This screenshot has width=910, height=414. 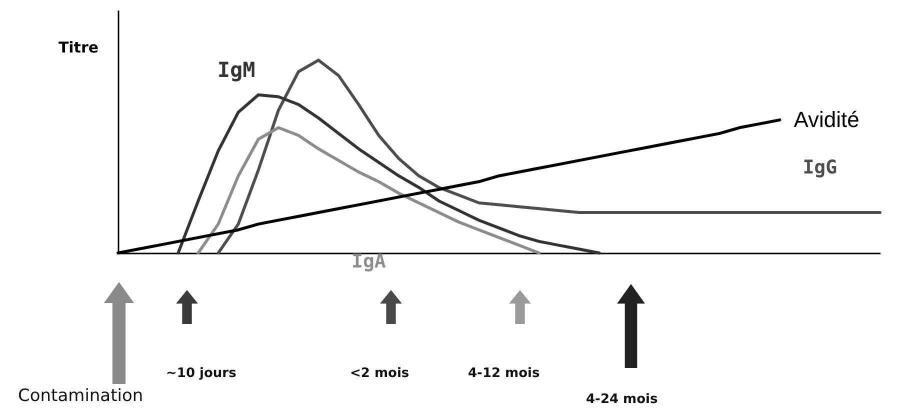 I want to click on text: ~10 jours, so click(x=201, y=373).